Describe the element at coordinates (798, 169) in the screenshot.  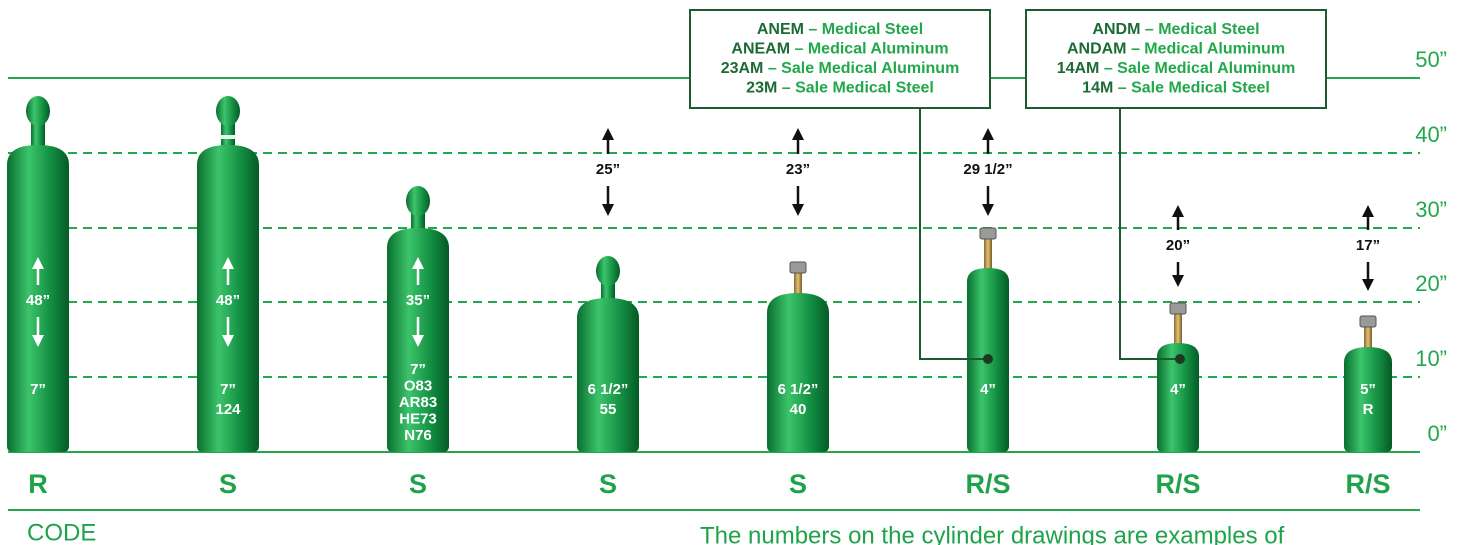
I see `dimension-label: 23”` at that location.